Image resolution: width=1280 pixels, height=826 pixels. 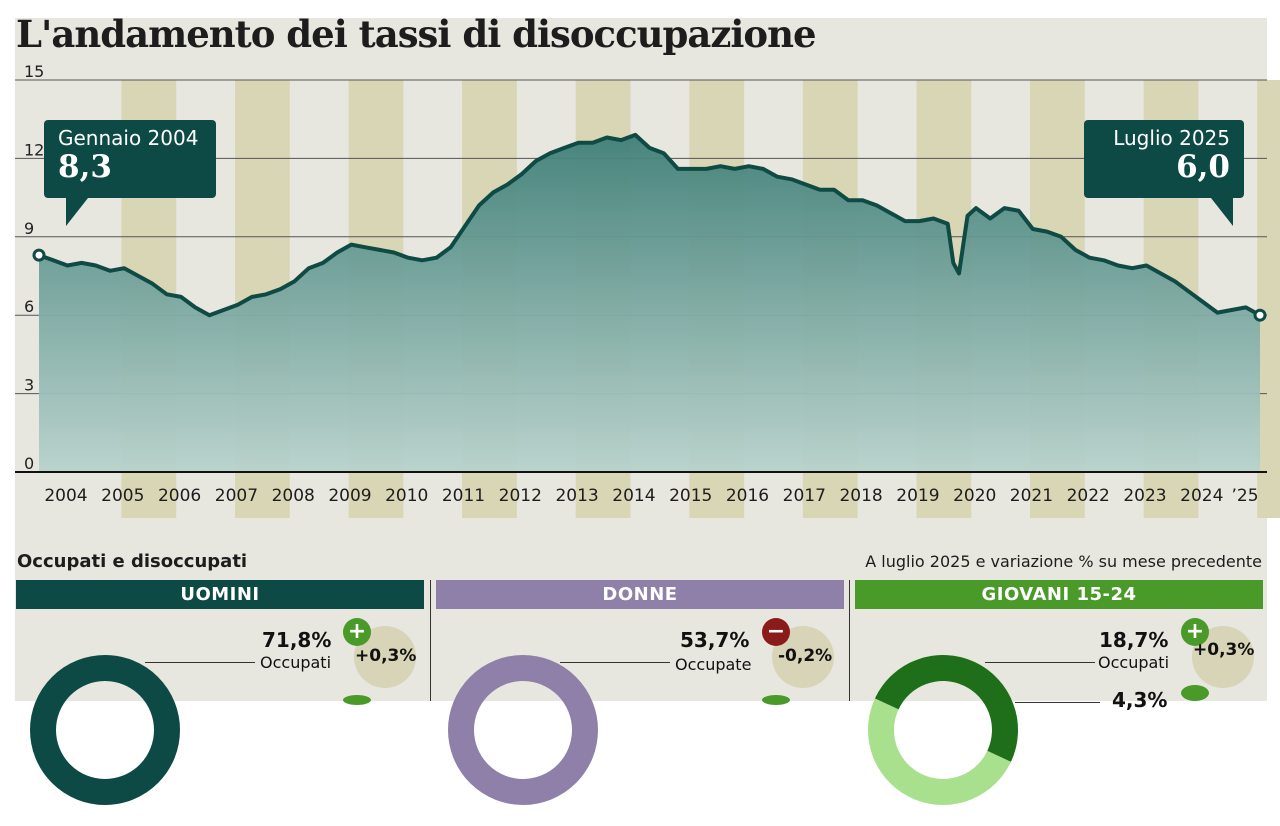 What do you see at coordinates (1244, 496) in the screenshot?
I see `x-tick-label: ’25` at bounding box center [1244, 496].